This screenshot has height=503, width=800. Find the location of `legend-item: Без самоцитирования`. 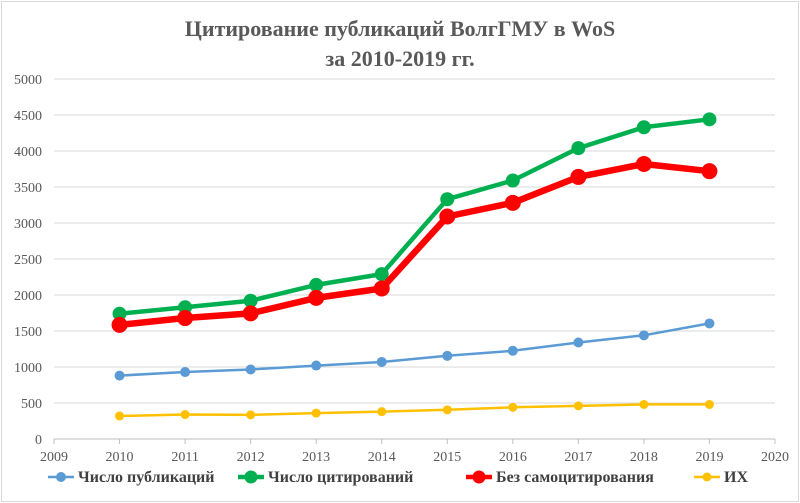

legend-item: Без самоцитирования is located at coordinates (560, 477).